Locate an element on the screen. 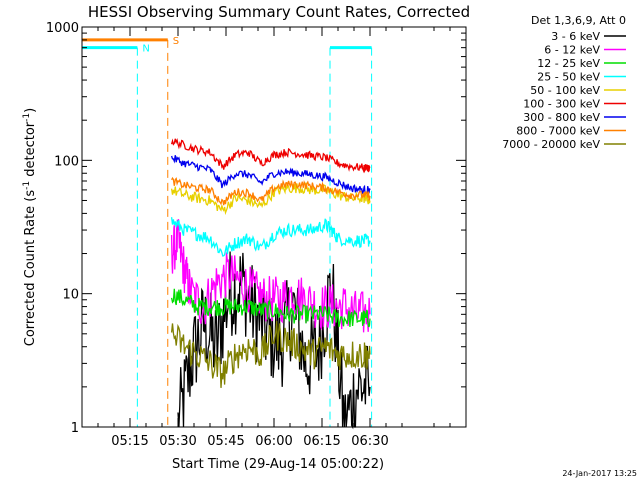 The width and height of the screenshot is (640, 480). x-tick-label: 06:00 is located at coordinates (273, 441).